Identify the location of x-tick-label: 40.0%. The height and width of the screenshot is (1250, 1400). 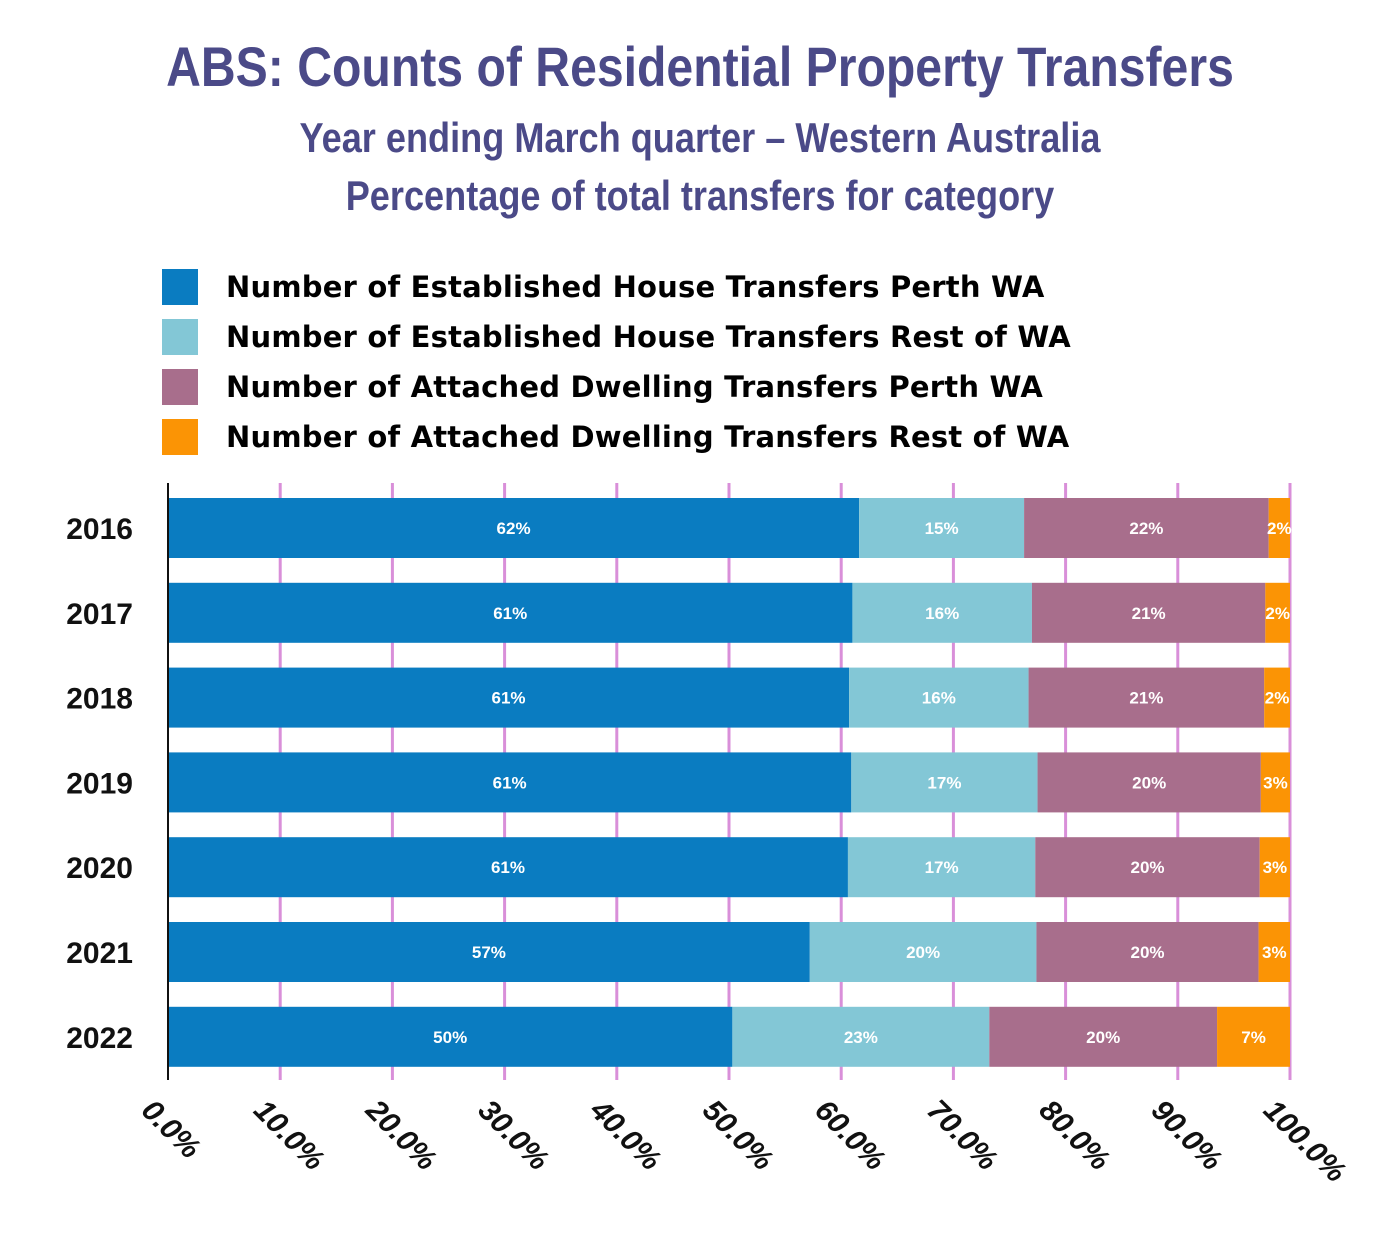
(625, 1135).